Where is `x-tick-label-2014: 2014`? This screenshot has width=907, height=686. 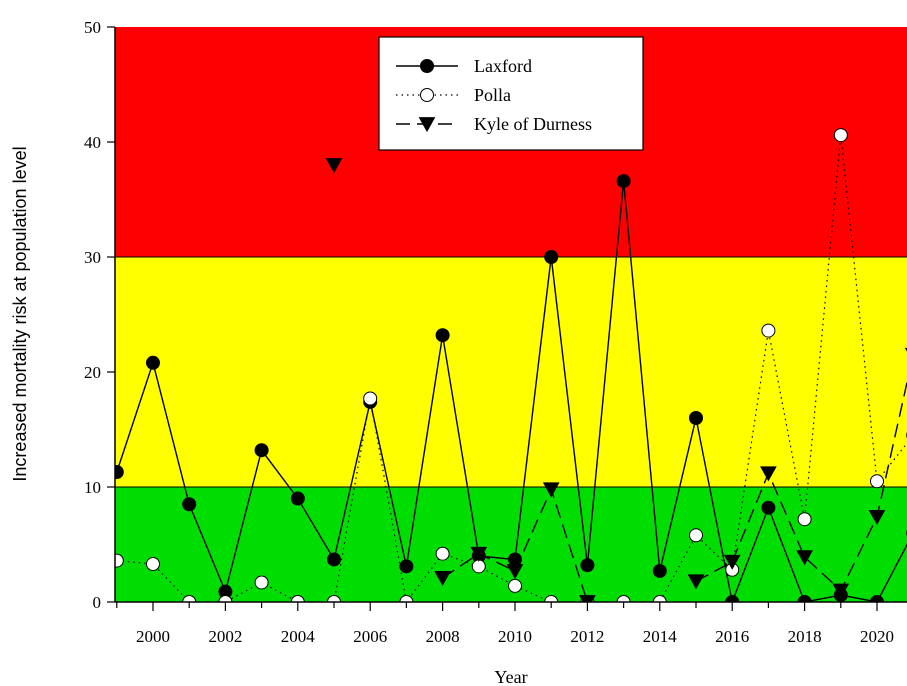
x-tick-label-2014: 2014 is located at coordinates (660, 636).